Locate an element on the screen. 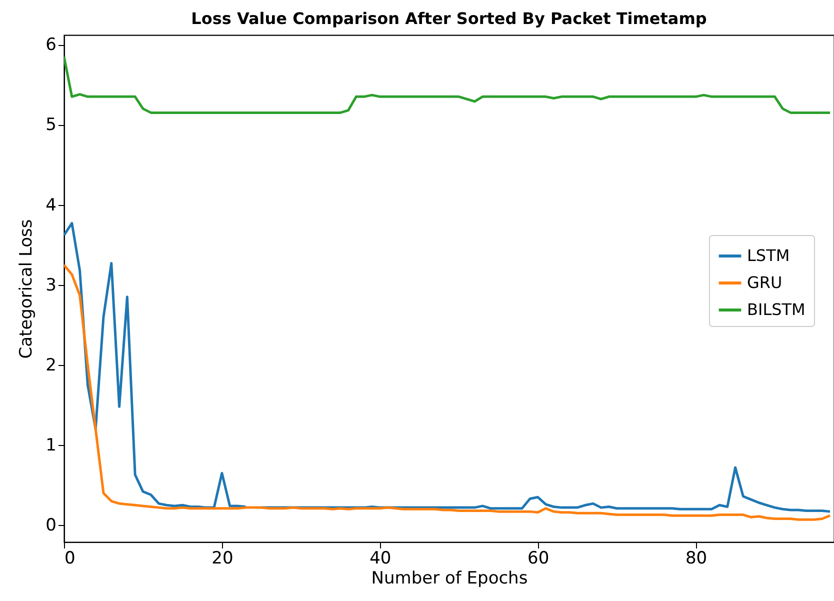 This screenshot has height=601, width=834. y-tick-label: 4 is located at coordinates (51, 205).